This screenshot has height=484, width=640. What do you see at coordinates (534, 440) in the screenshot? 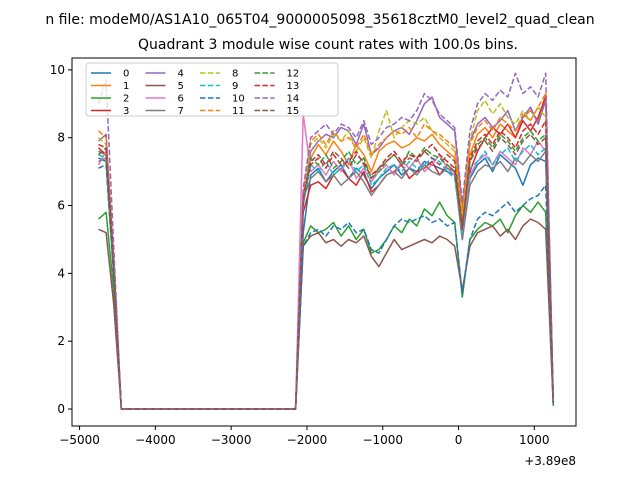
I see `x-tick-label: 1000` at bounding box center [534, 440].